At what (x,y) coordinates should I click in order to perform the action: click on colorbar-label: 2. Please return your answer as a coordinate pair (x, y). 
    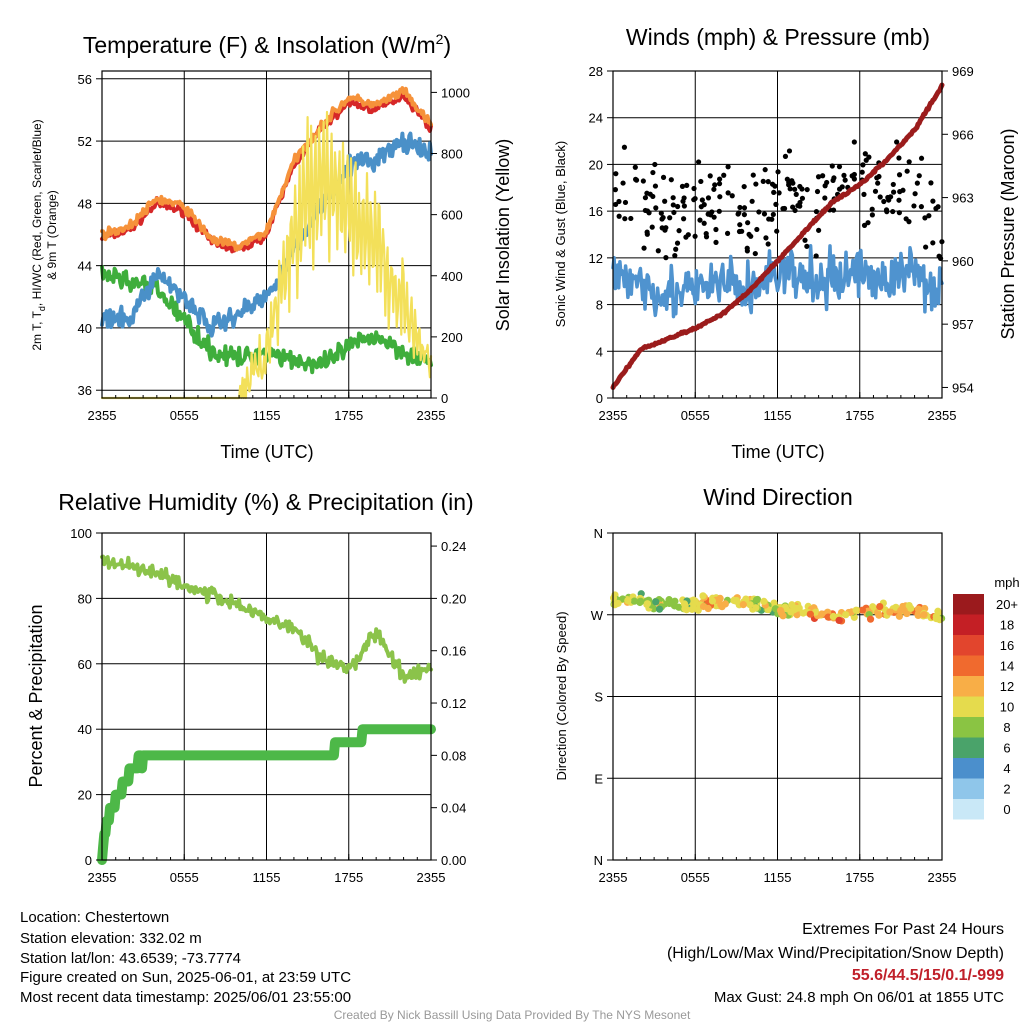
    Looking at the image, I should click on (1006, 789).